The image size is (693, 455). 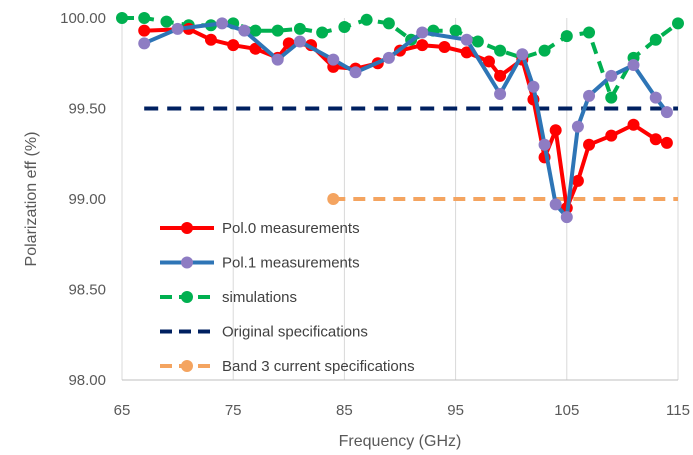 What do you see at coordinates (87, 109) in the screenshot?
I see `y-tick-label: 99.50` at bounding box center [87, 109].